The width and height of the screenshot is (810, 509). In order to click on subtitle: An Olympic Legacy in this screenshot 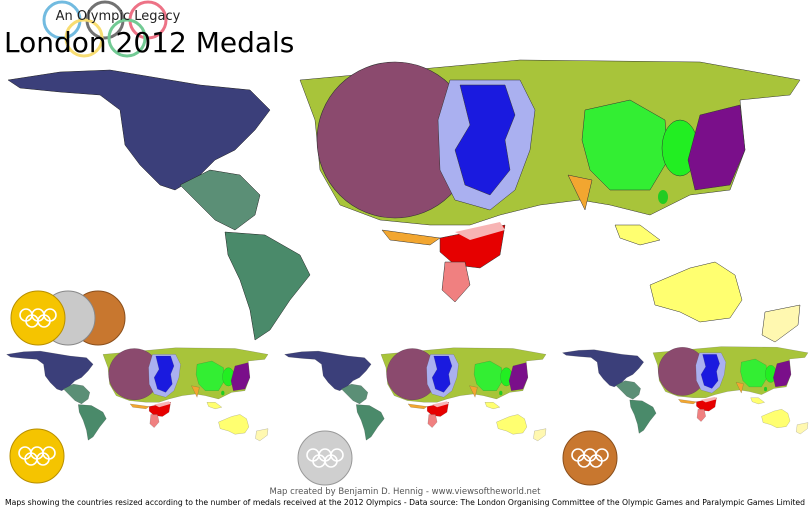, I will do `click(118, 16)`.